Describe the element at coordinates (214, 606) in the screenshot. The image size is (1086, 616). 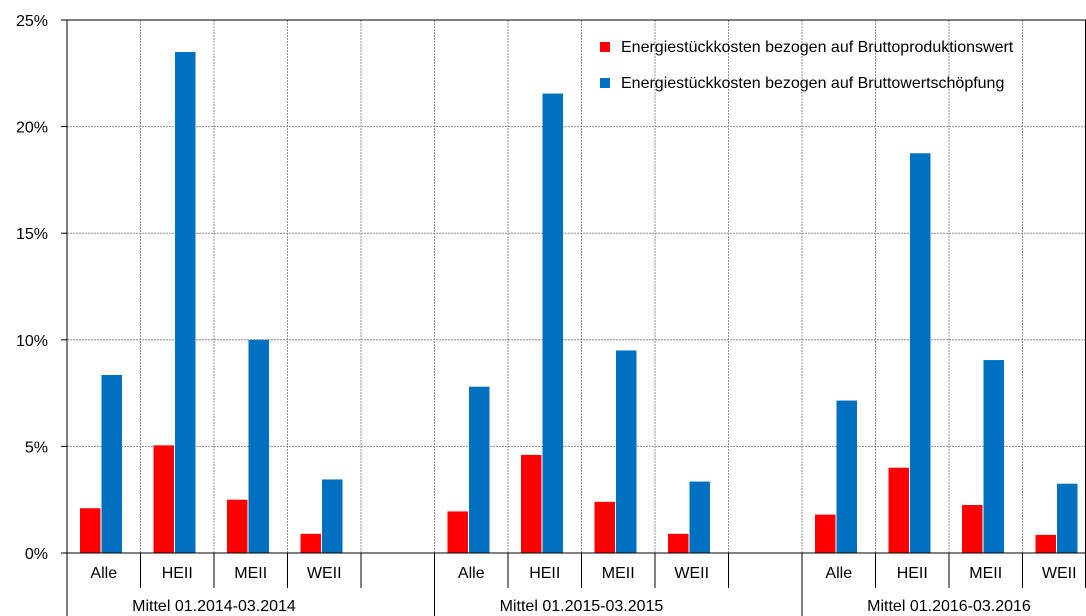
I see `group-label: Mittel 01.2014-03.2014` at that location.